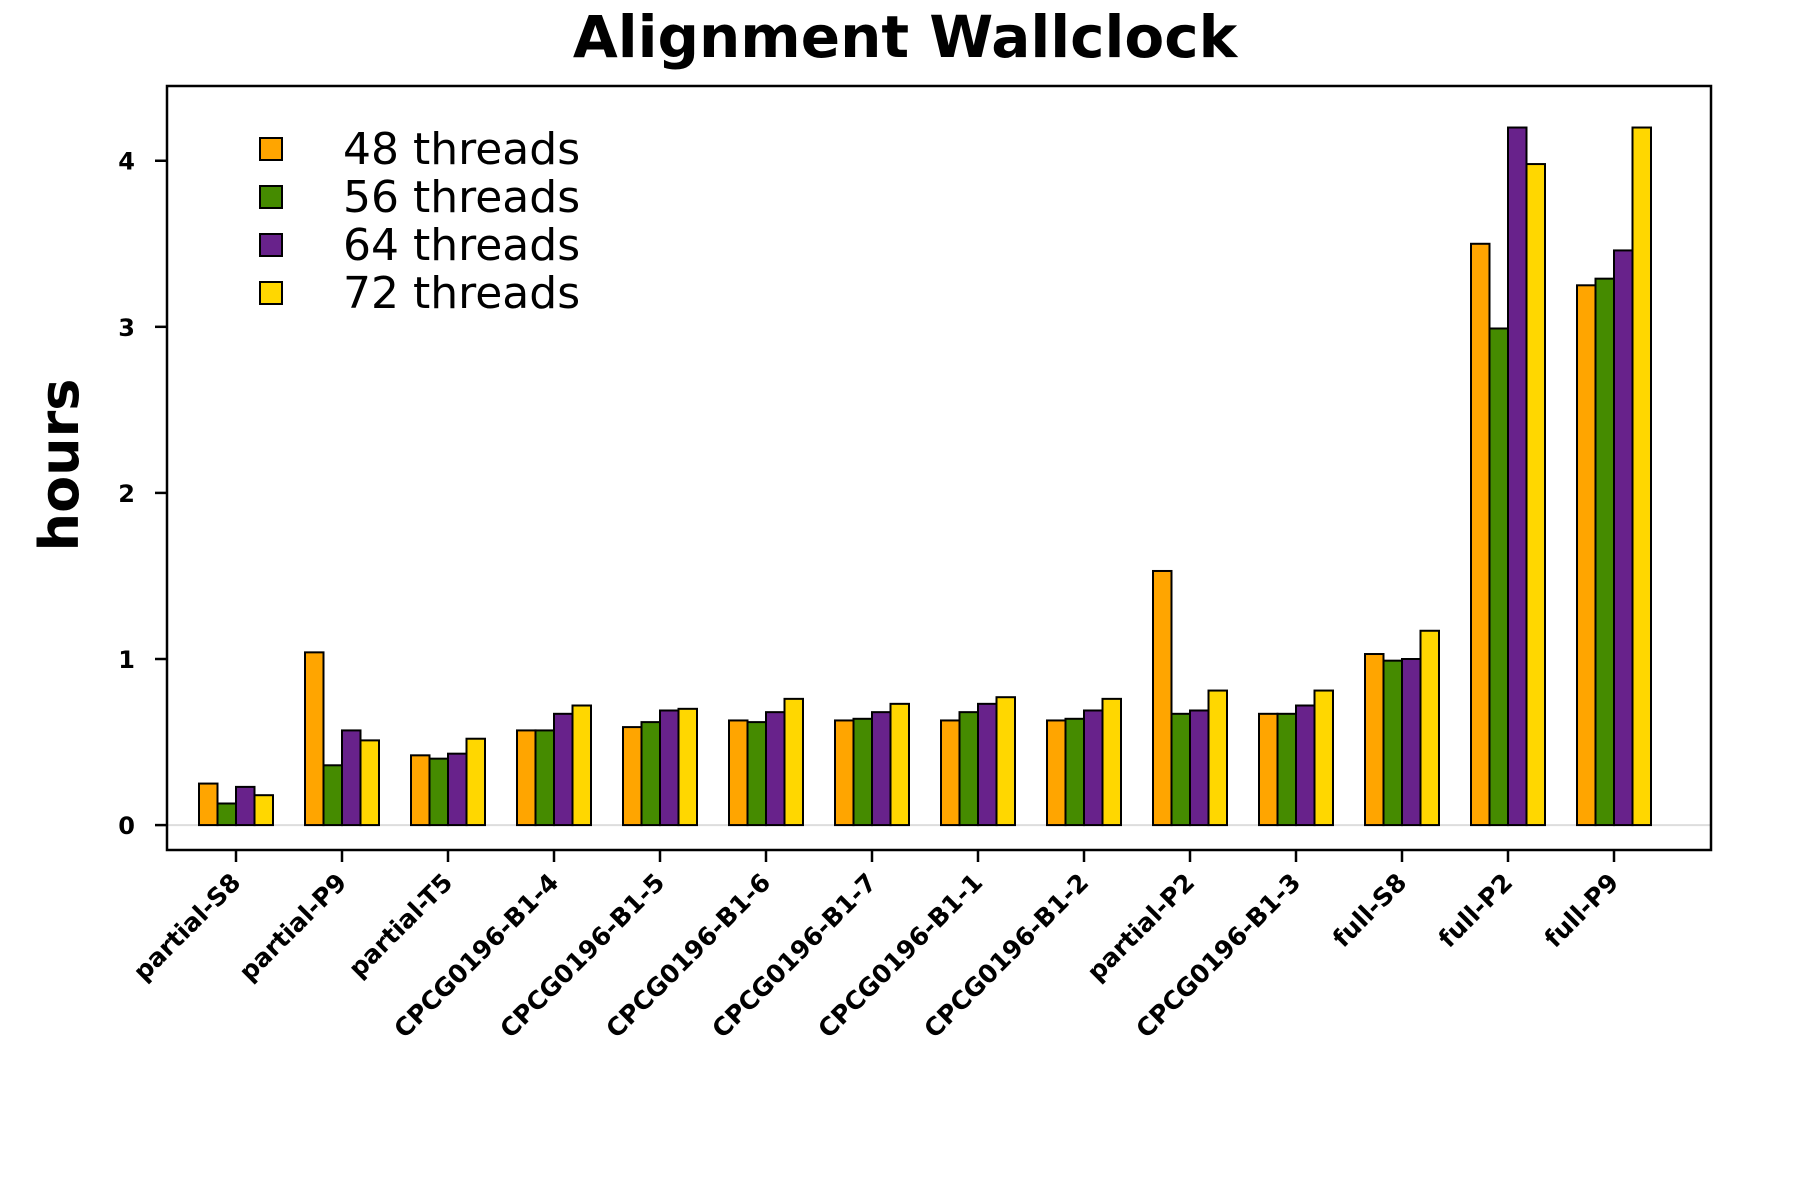 This screenshot has height=1200, width=1800. Describe the element at coordinates (126, 660) in the screenshot. I see `y-tick-label: 1` at that location.